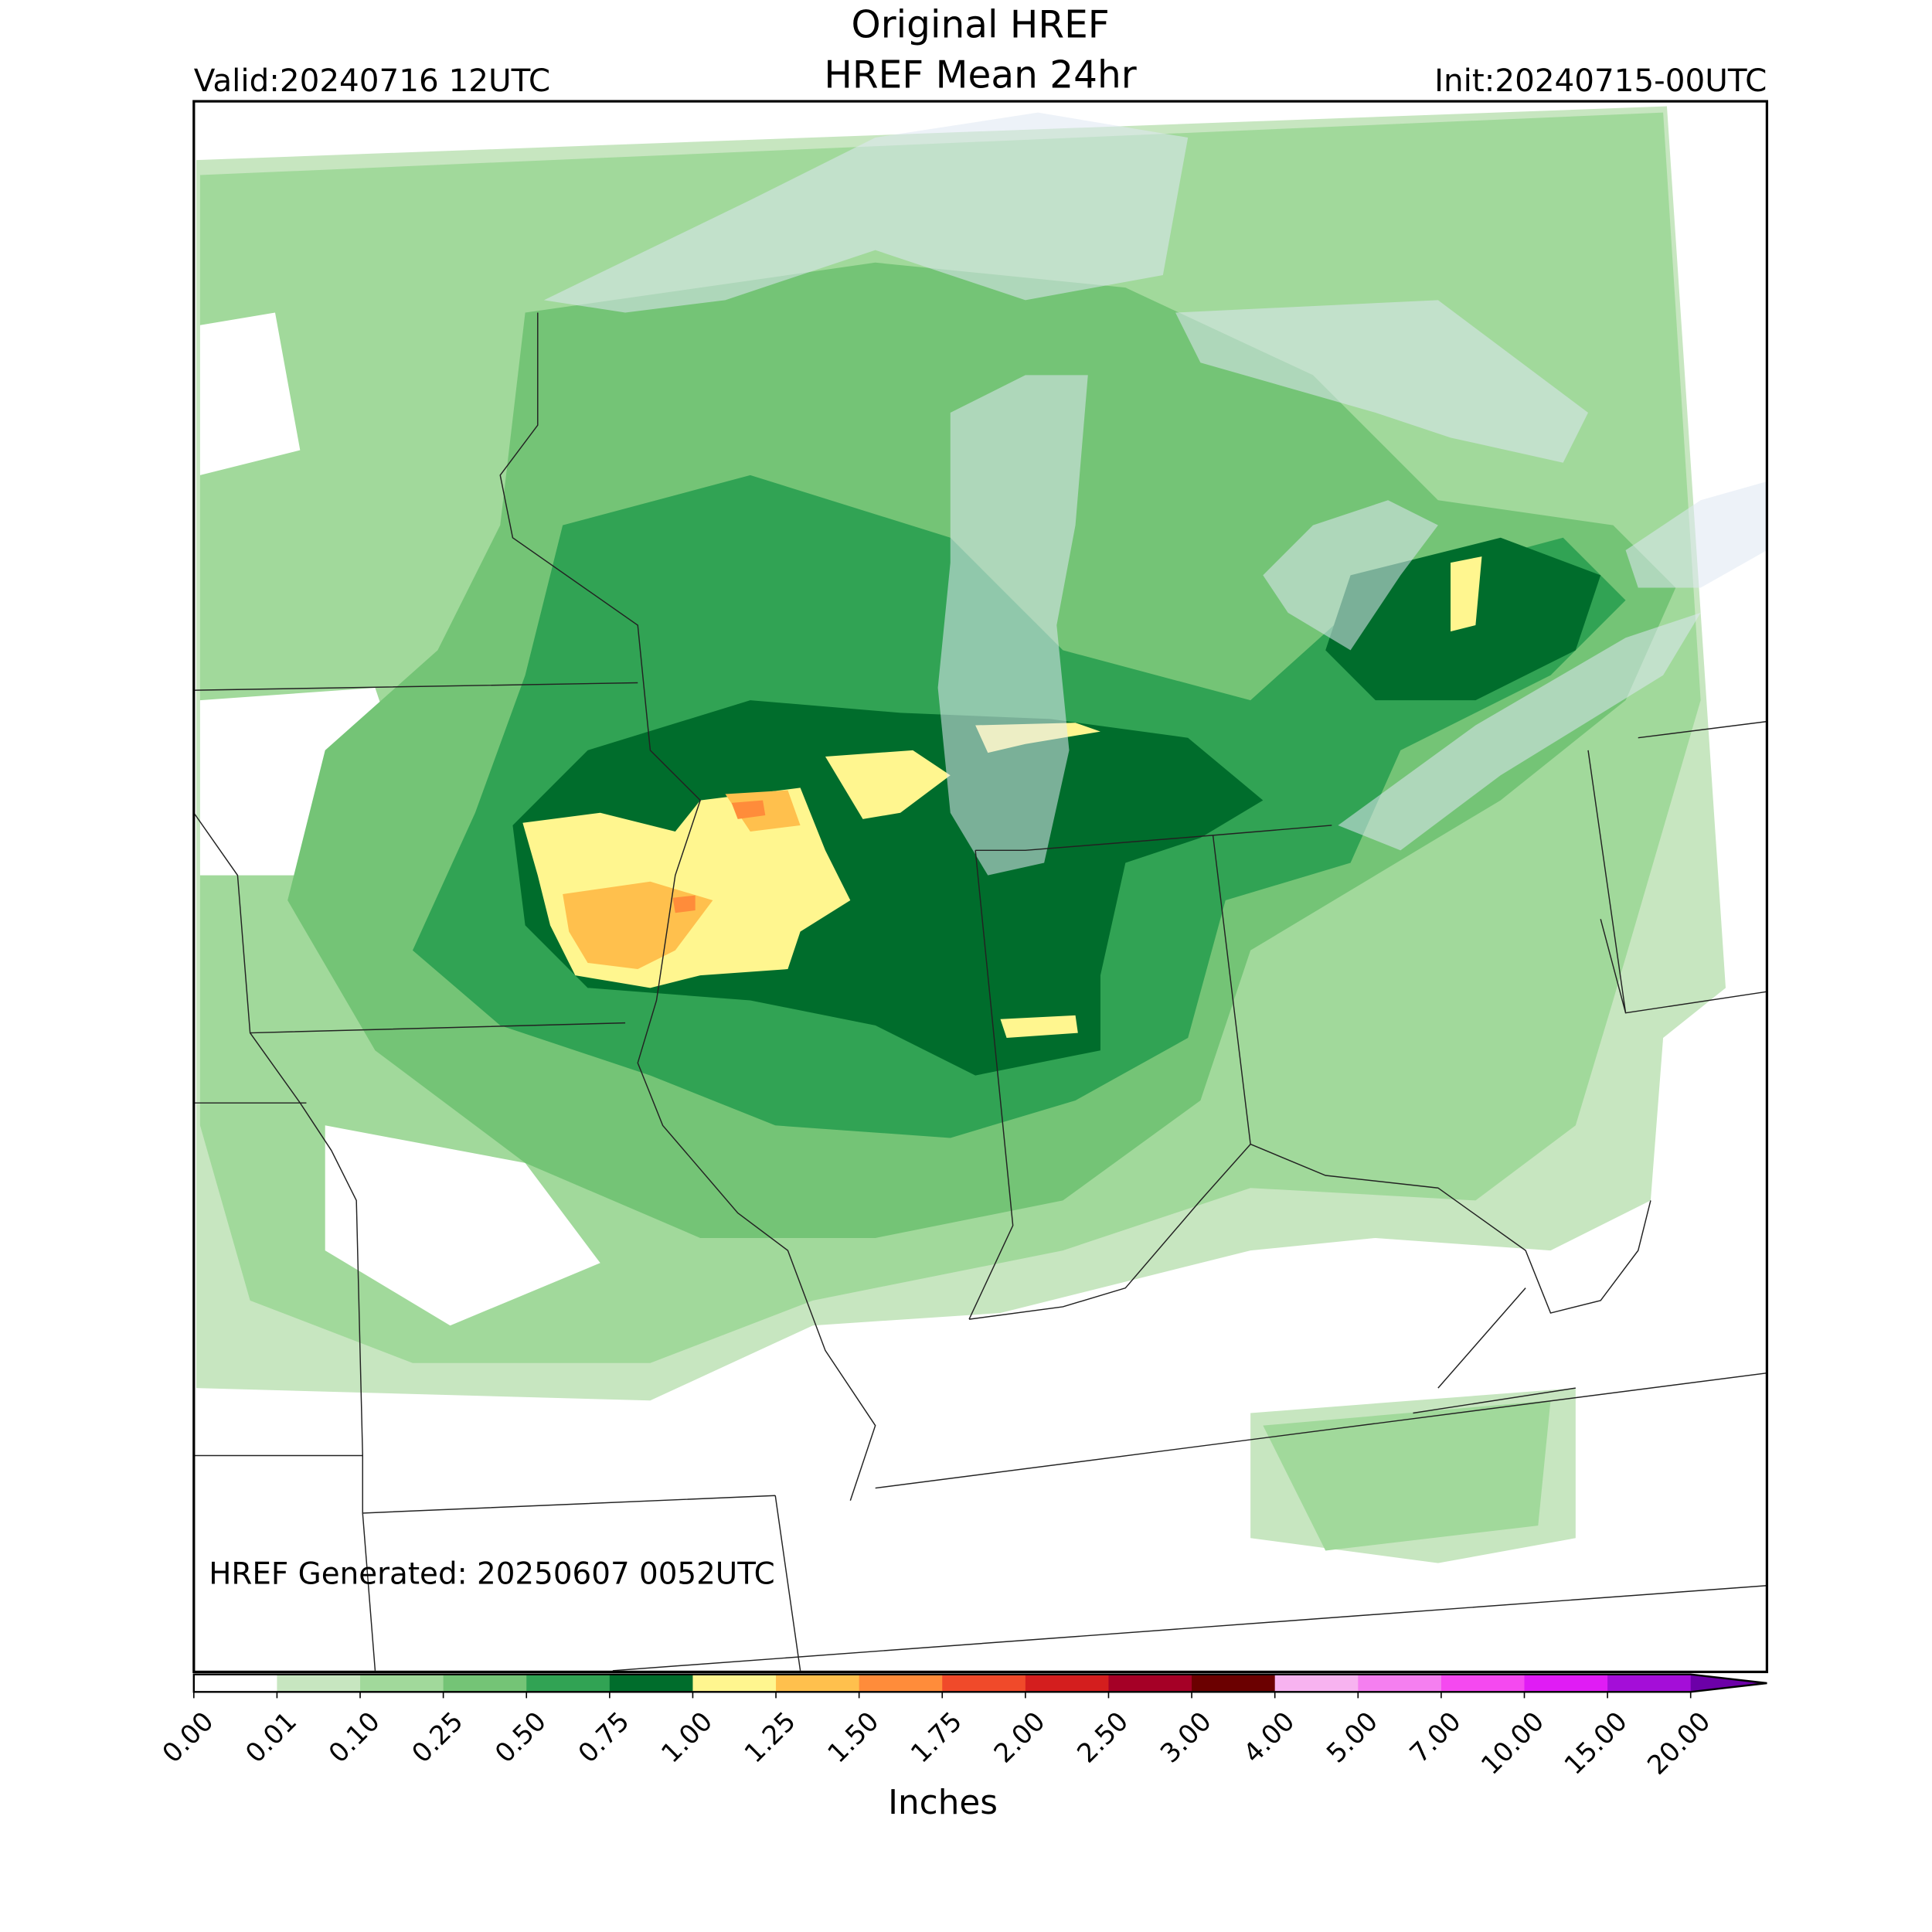  What do you see at coordinates (1102, 1738) in the screenshot?
I see `colorbar-tick-label: 2.50` at bounding box center [1102, 1738].